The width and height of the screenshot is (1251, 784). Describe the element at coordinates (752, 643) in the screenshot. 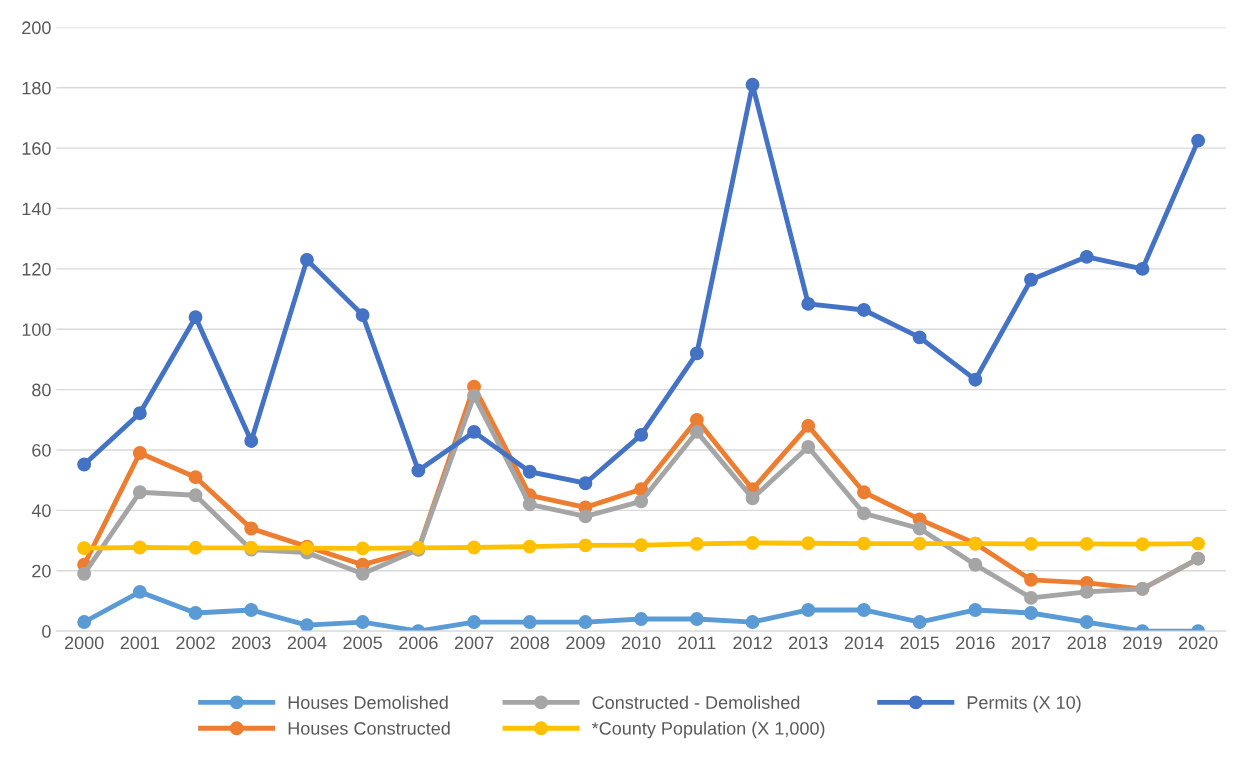

I see `x-tick-label: 2012` at that location.